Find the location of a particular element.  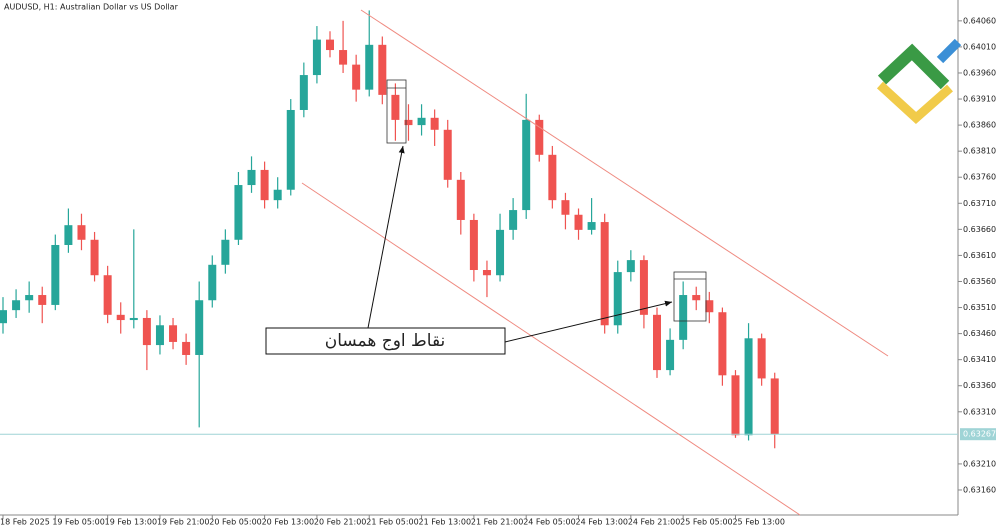

y-tick-label: 0.63760 is located at coordinates (979, 177).